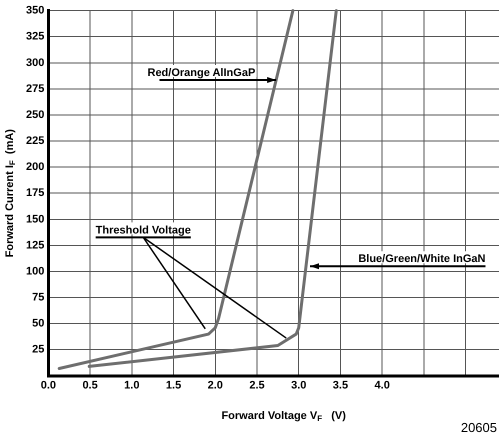 The width and height of the screenshot is (499, 437). I want to click on x-tick-label: 1.0, so click(132, 385).